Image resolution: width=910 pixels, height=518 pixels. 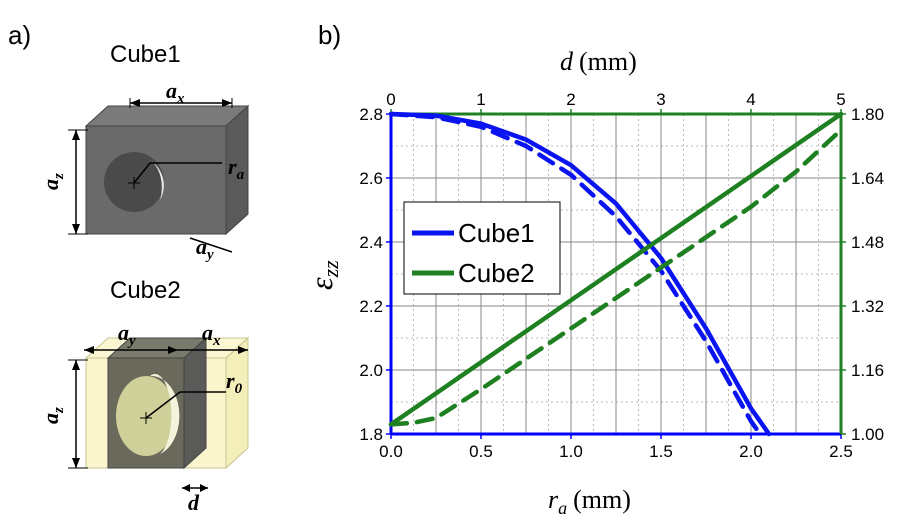 I want to click on top-tick-label: 5, so click(x=840, y=99).